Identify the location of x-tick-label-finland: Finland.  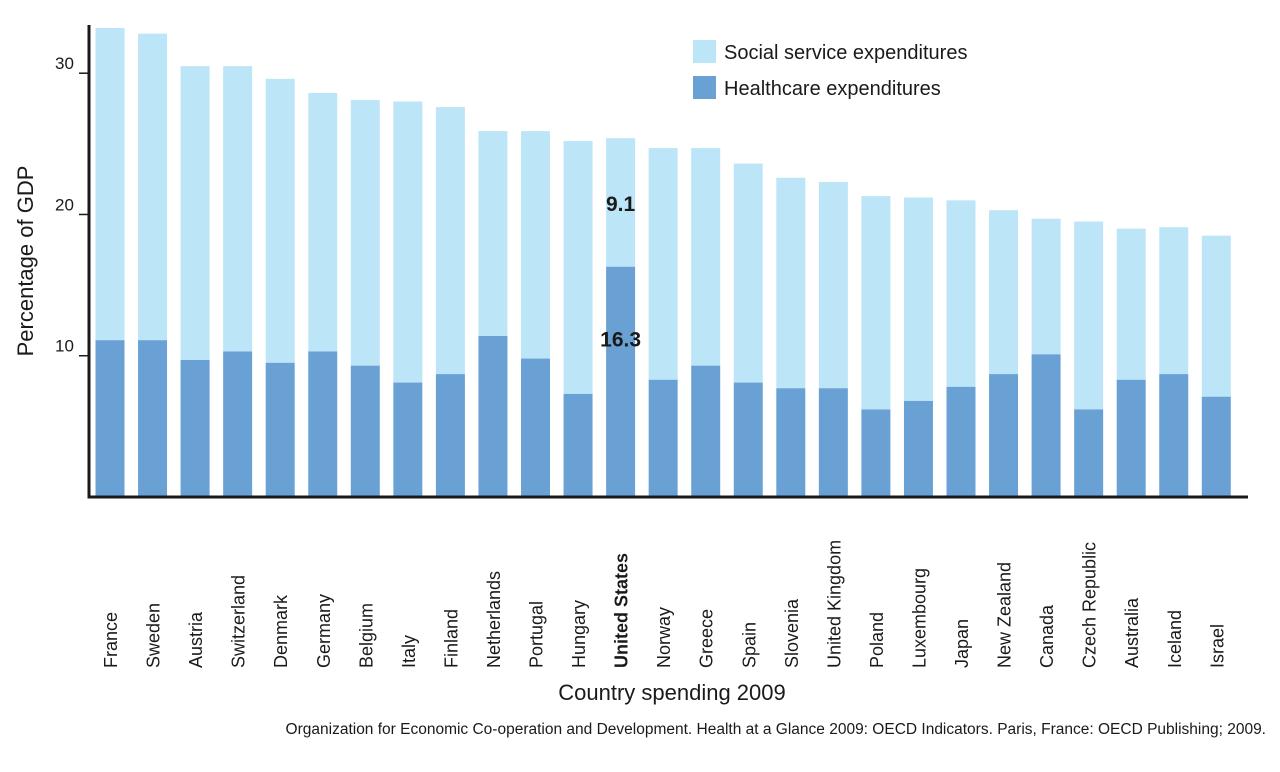
(451, 638).